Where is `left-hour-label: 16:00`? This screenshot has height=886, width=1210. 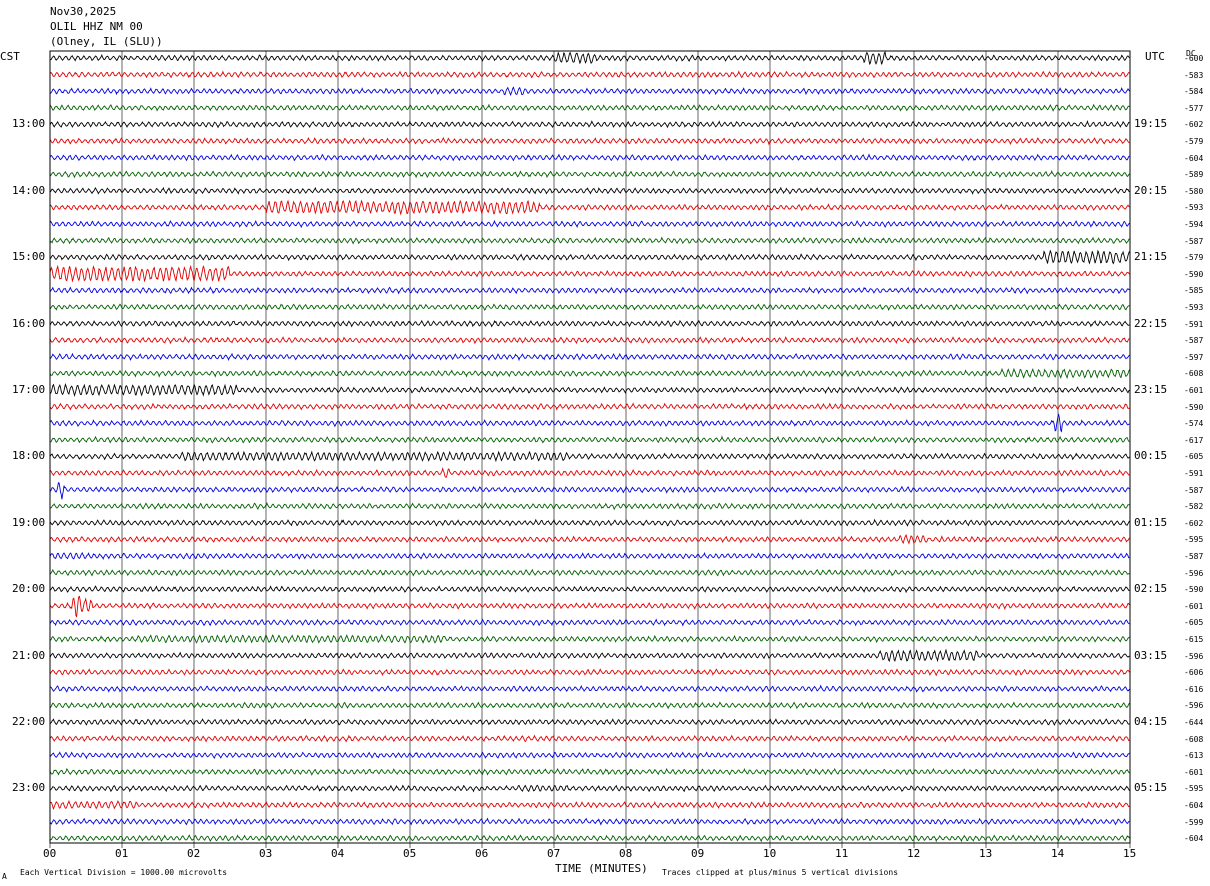 left-hour-label: 16:00 is located at coordinates (29, 323).